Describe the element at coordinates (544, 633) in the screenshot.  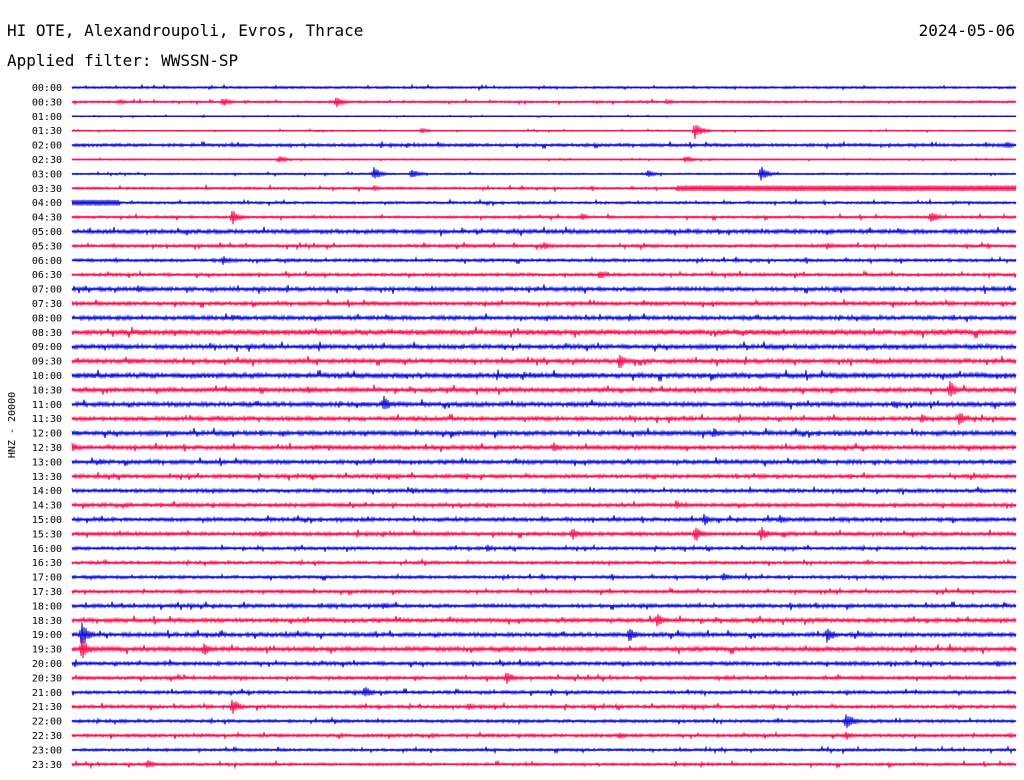
I see `trace-row-1900` at that location.